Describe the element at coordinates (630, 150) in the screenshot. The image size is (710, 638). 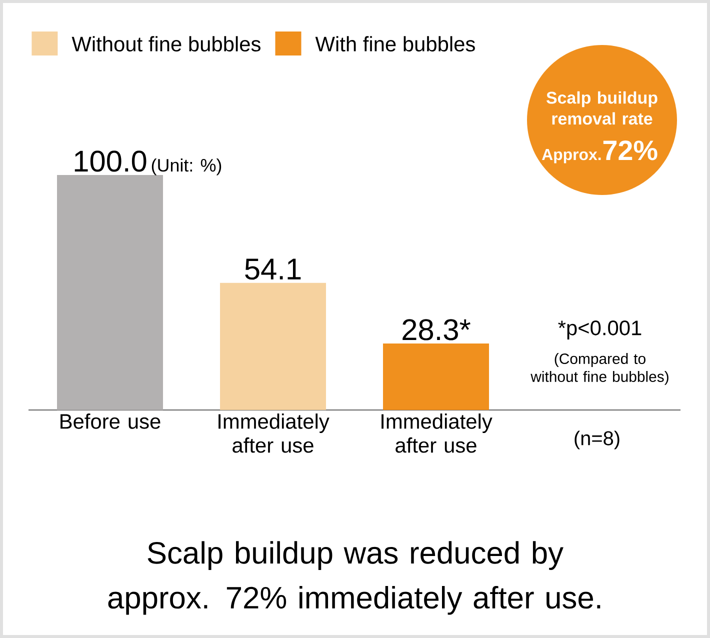
I see `text: 72%` at that location.